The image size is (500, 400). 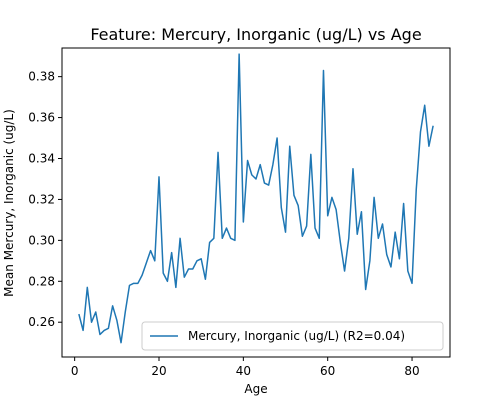 What do you see at coordinates (41, 159) in the screenshot?
I see `y-tick-label: 0.34` at bounding box center [41, 159].